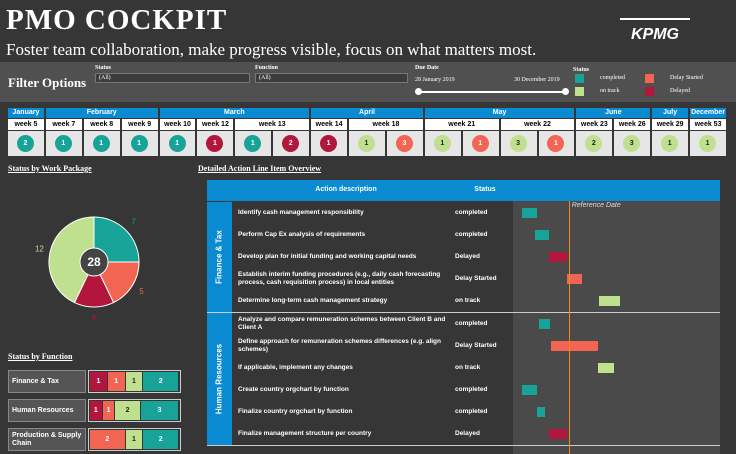  Describe the element at coordinates (499, 113) in the screenshot. I see `month-label: May` at that location.